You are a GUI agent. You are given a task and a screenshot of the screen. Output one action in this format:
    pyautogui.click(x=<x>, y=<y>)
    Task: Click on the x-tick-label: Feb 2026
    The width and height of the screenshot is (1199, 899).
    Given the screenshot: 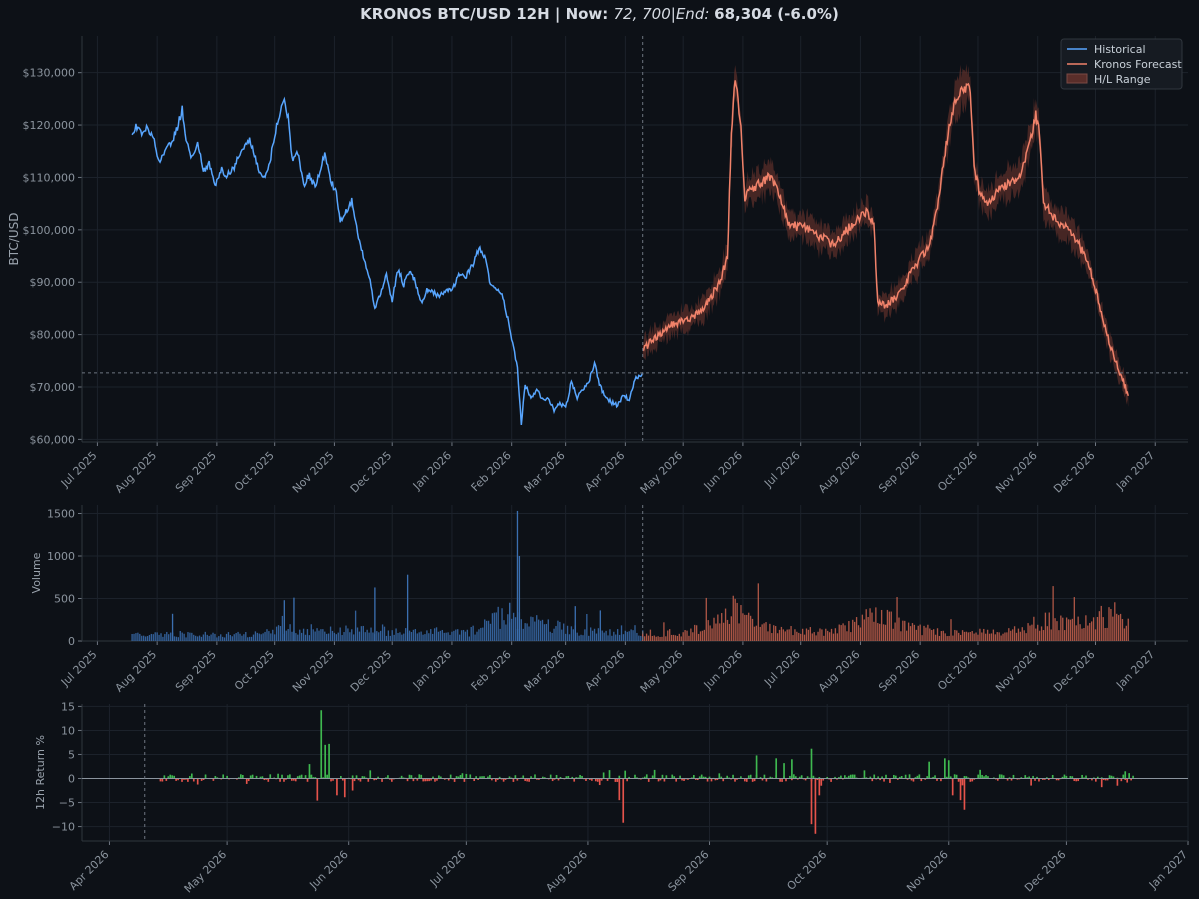 What is the action you would take?
    pyautogui.click(x=491, y=471)
    